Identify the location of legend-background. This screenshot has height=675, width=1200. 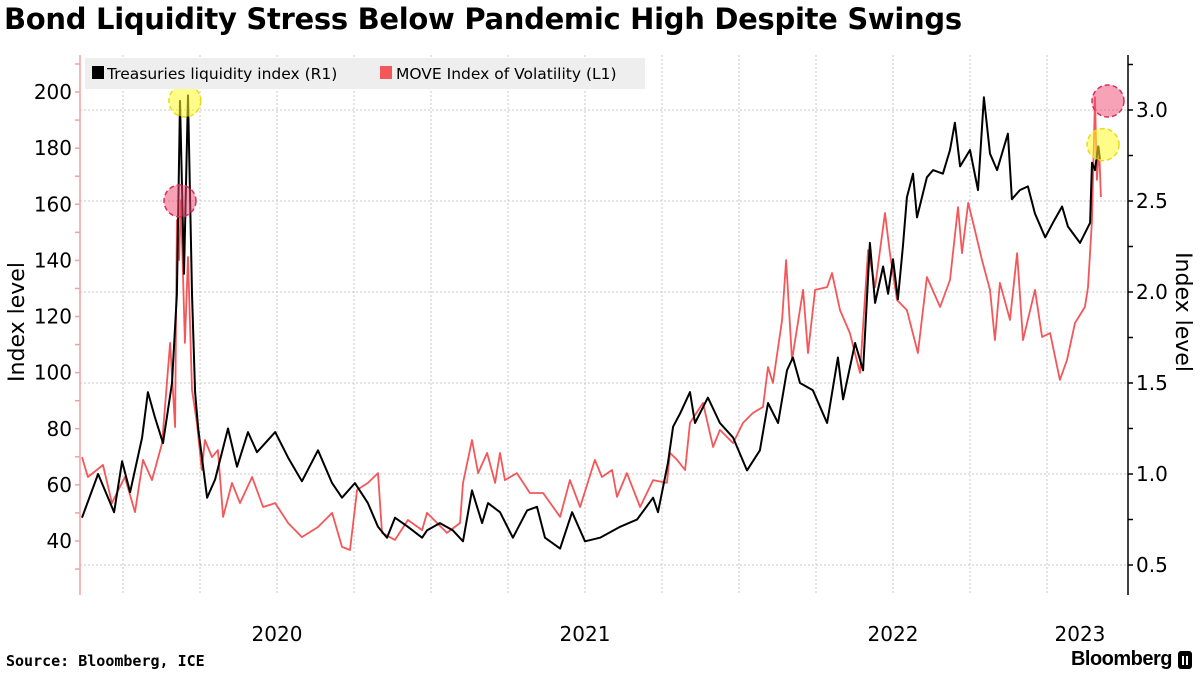
(365, 73).